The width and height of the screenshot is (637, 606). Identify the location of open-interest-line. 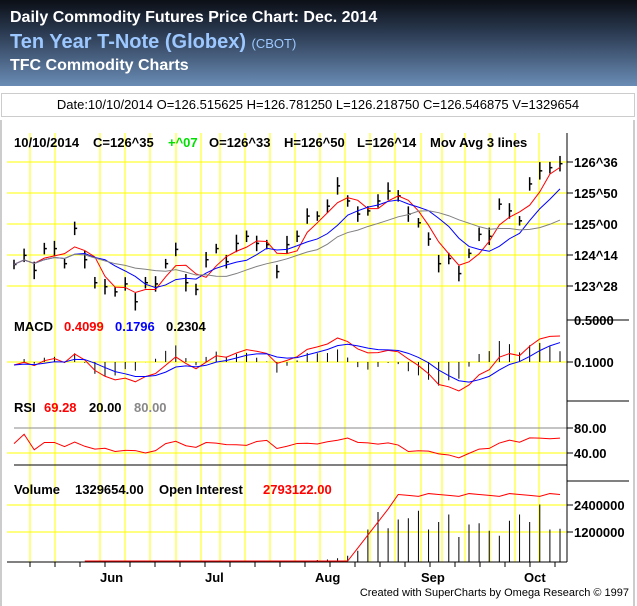
(322, 527).